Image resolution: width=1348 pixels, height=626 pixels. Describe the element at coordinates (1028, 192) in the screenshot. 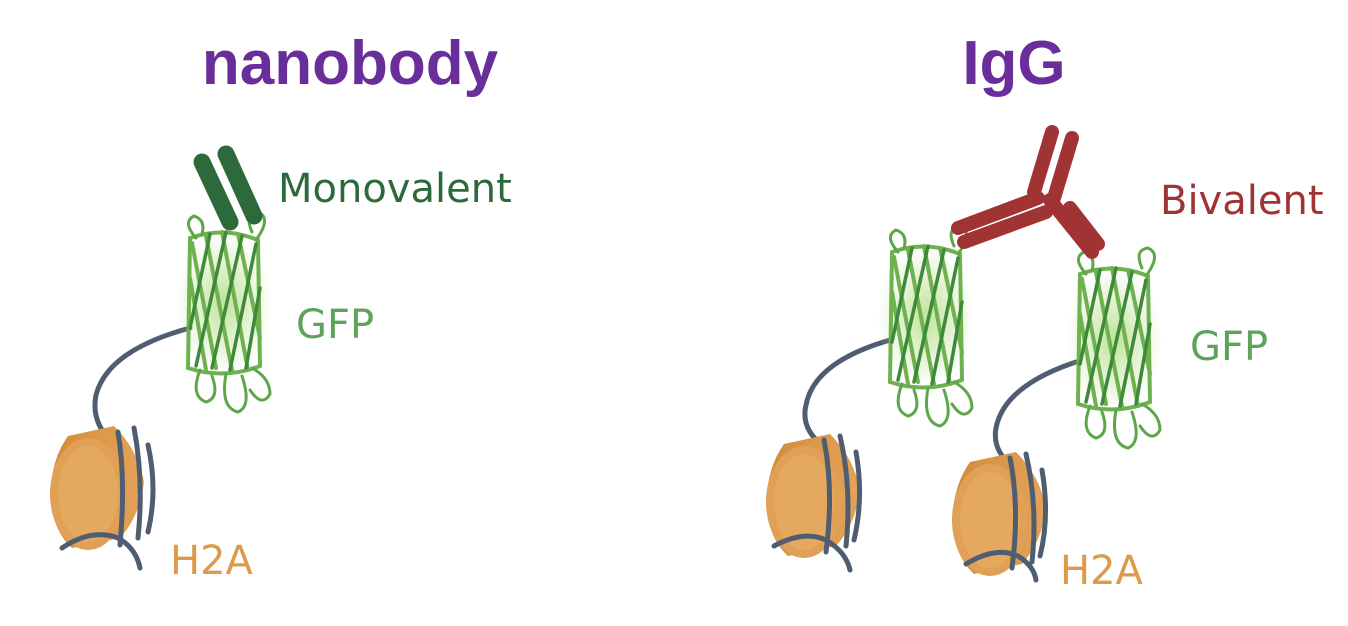

I see `igg-antibody-shape` at that location.